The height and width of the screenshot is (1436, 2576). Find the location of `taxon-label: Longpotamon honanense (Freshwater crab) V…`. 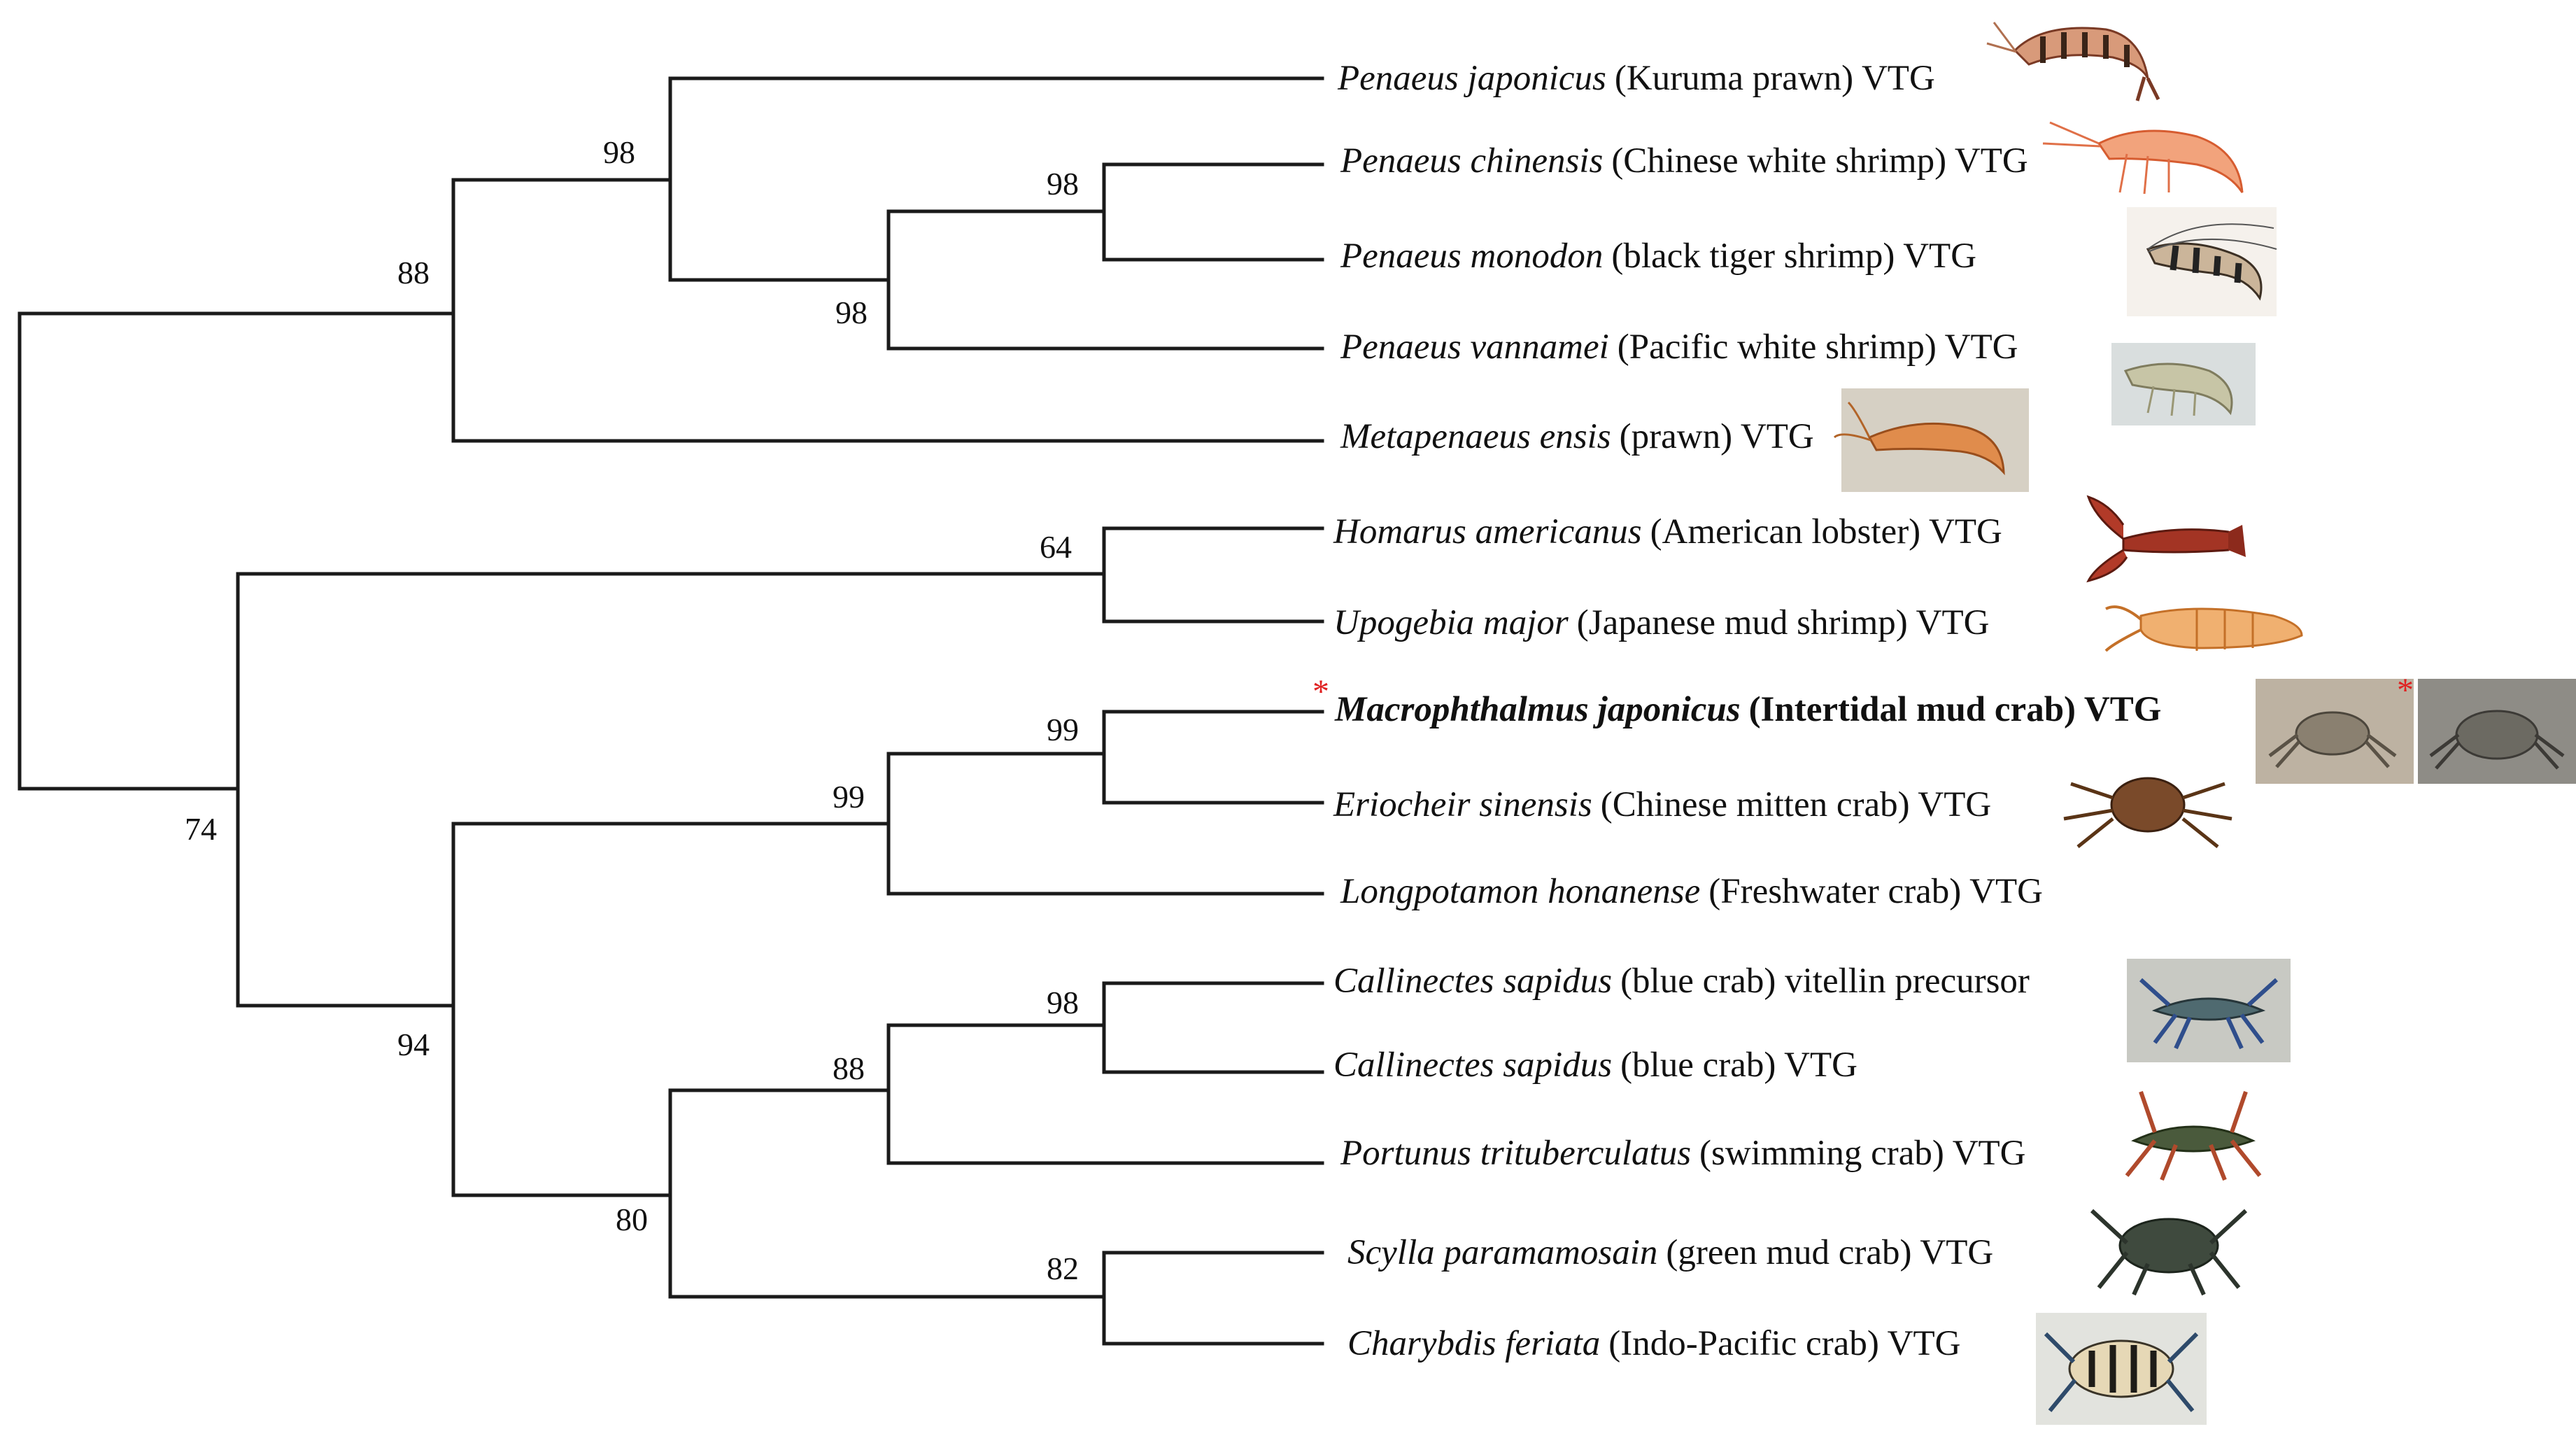

taxon-label: Longpotamon honanense (Freshwater crab) V… is located at coordinates (1691, 891).